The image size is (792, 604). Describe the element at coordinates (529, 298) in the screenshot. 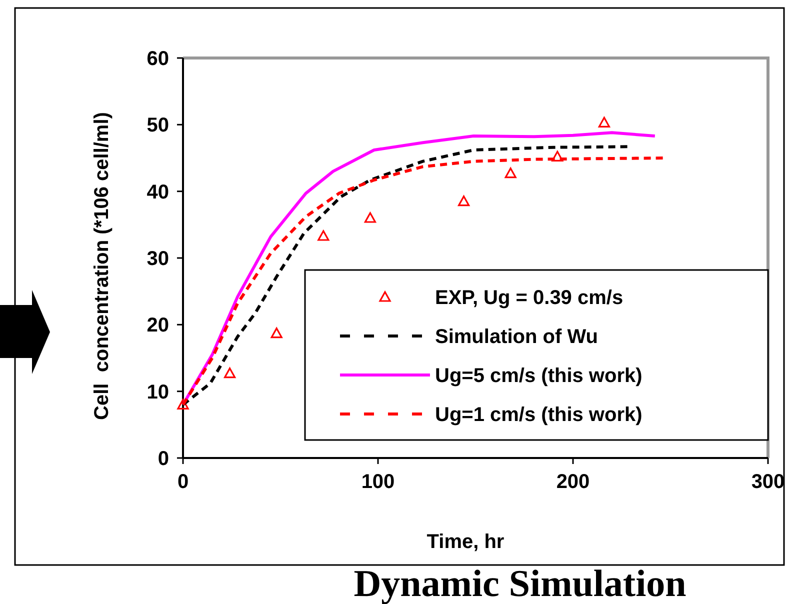

I see `legend-label: EXP, Ug = 0.39 cm/s` at that location.